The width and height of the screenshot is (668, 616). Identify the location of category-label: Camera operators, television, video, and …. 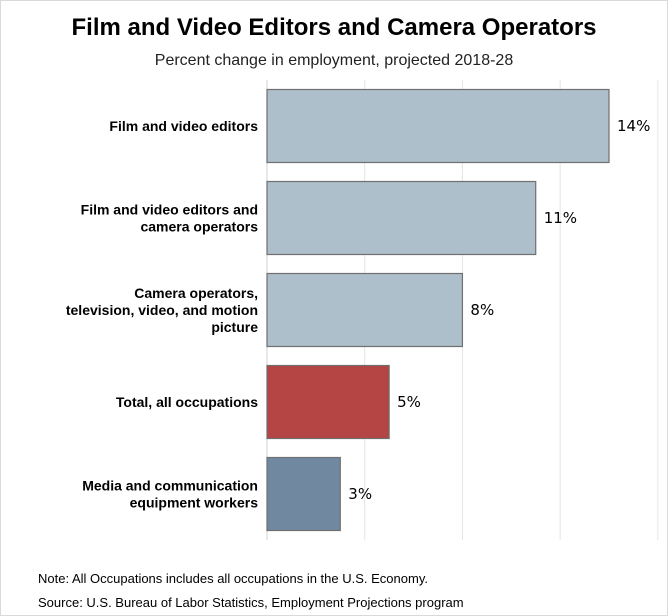
(162, 310).